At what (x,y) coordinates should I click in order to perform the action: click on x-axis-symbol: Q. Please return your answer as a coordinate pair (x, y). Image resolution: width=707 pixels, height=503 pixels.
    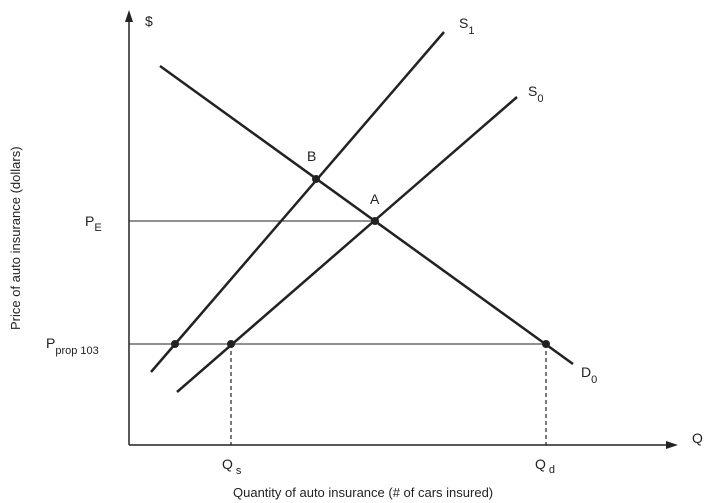
    Looking at the image, I should click on (697, 438).